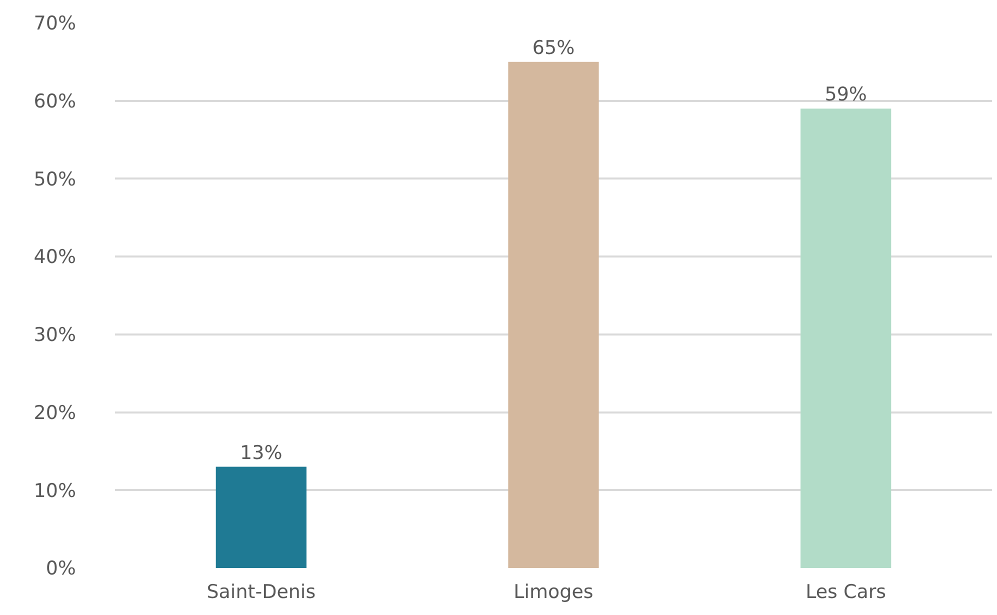  What do you see at coordinates (55, 491) in the screenshot?
I see `y-tick-label: 10%` at bounding box center [55, 491].